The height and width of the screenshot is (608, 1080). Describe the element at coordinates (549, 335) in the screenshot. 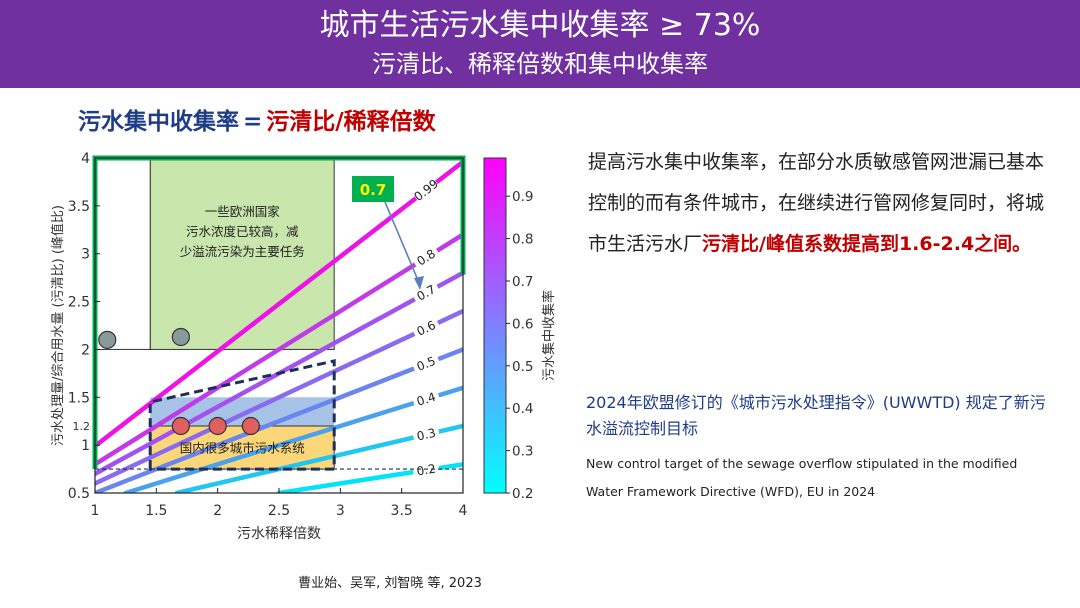

I see `colorbar-label: 污水集中收集率` at that location.